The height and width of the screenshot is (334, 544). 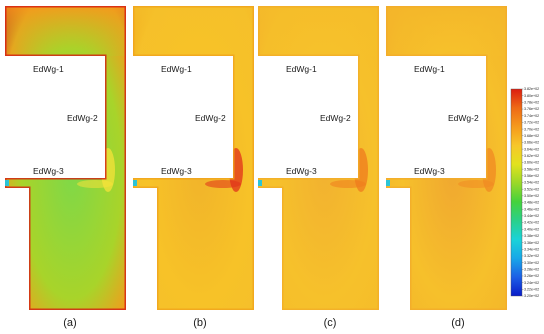 I want to click on colorbar-gradient, so click(x=516, y=192).